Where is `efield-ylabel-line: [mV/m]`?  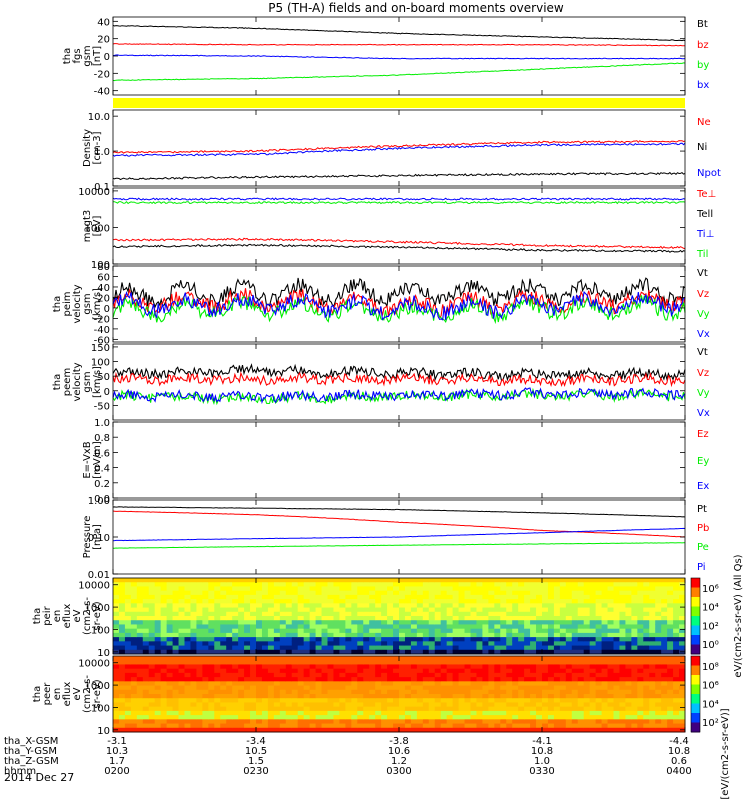 efield-ylabel-line: [mV/m] is located at coordinates (97, 460).